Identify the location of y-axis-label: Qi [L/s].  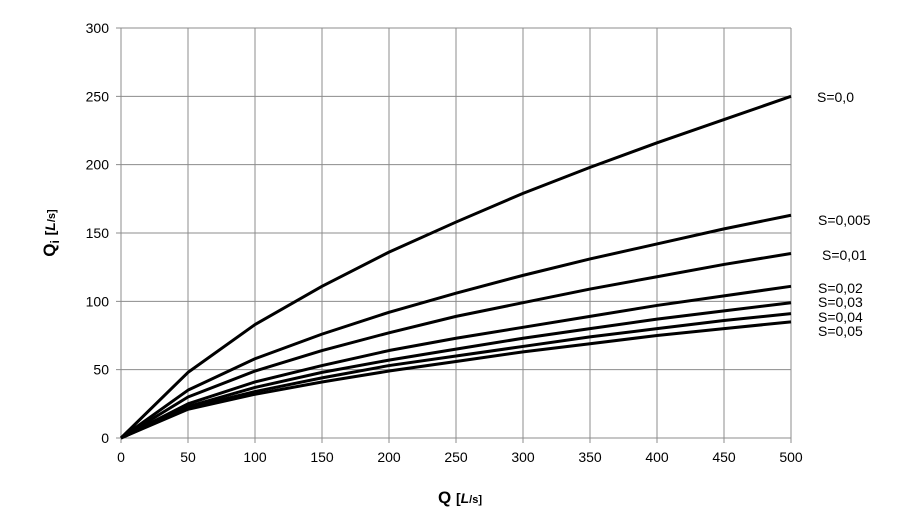
(51, 233).